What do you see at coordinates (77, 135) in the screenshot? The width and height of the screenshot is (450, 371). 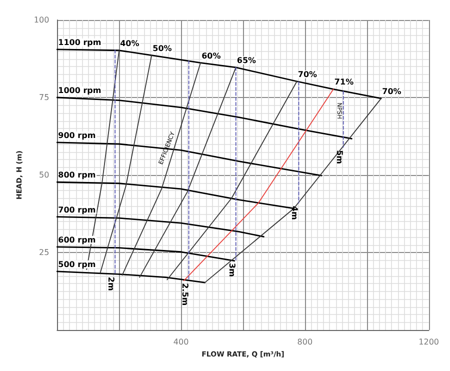 I see `series-label: 900 rpm` at bounding box center [77, 135].